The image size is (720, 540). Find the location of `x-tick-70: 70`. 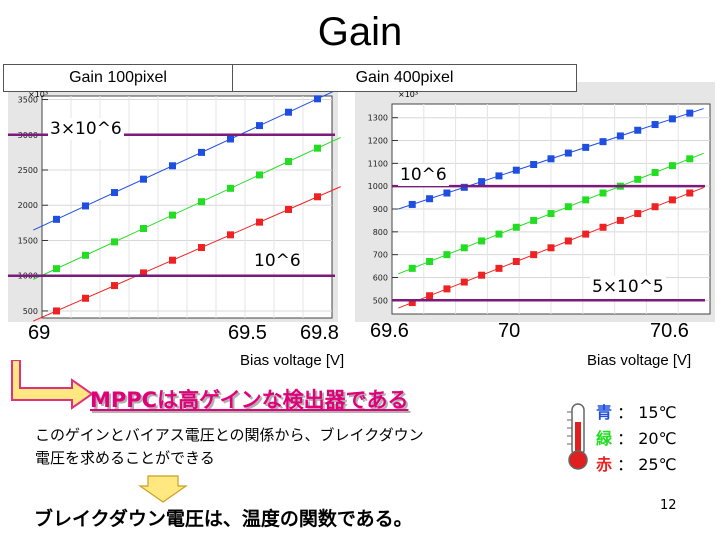

x-tick-70: 70 is located at coordinates (509, 331).